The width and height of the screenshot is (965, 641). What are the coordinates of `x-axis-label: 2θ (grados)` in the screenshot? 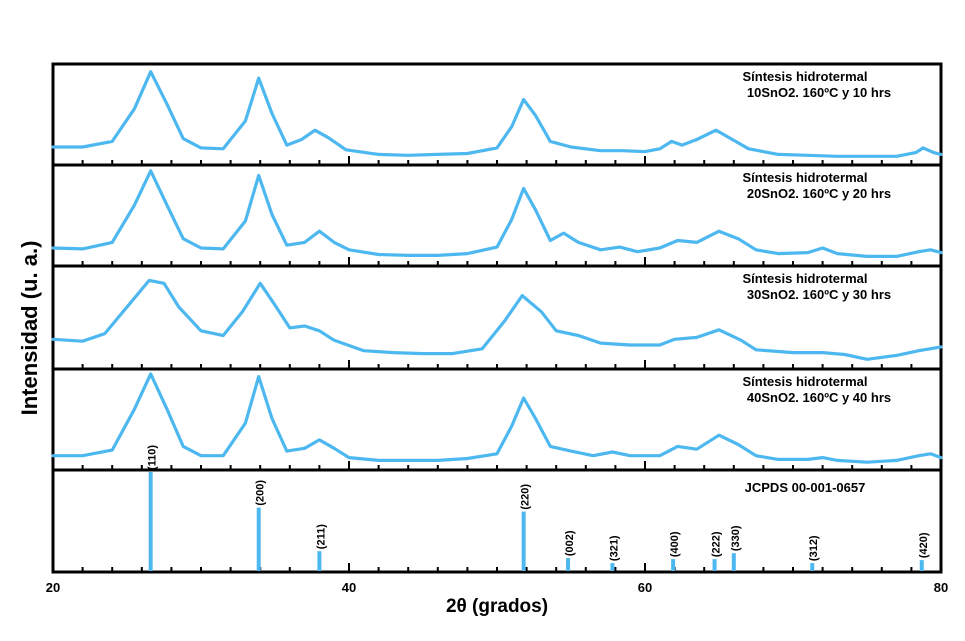 It's located at (497, 606).